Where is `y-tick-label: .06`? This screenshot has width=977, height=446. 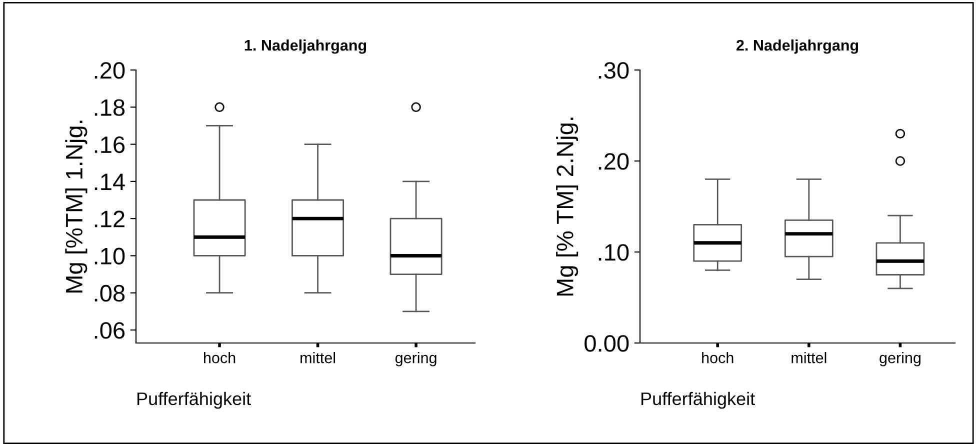
y-tick-label: .06 is located at coordinates (109, 330).